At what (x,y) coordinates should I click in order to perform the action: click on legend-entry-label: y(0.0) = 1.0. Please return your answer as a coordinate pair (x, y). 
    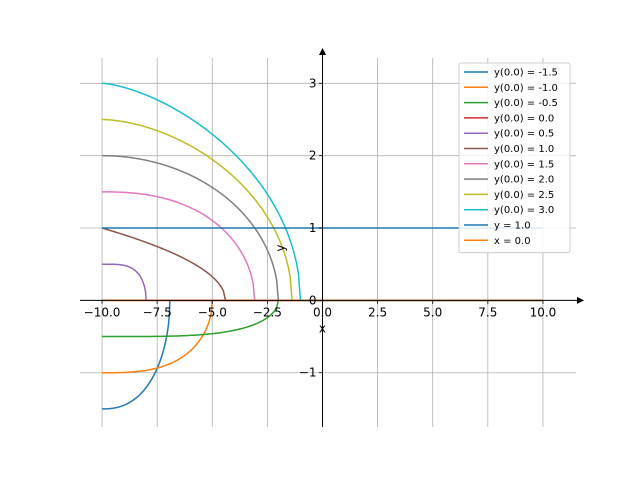
    Looking at the image, I should click on (524, 149).